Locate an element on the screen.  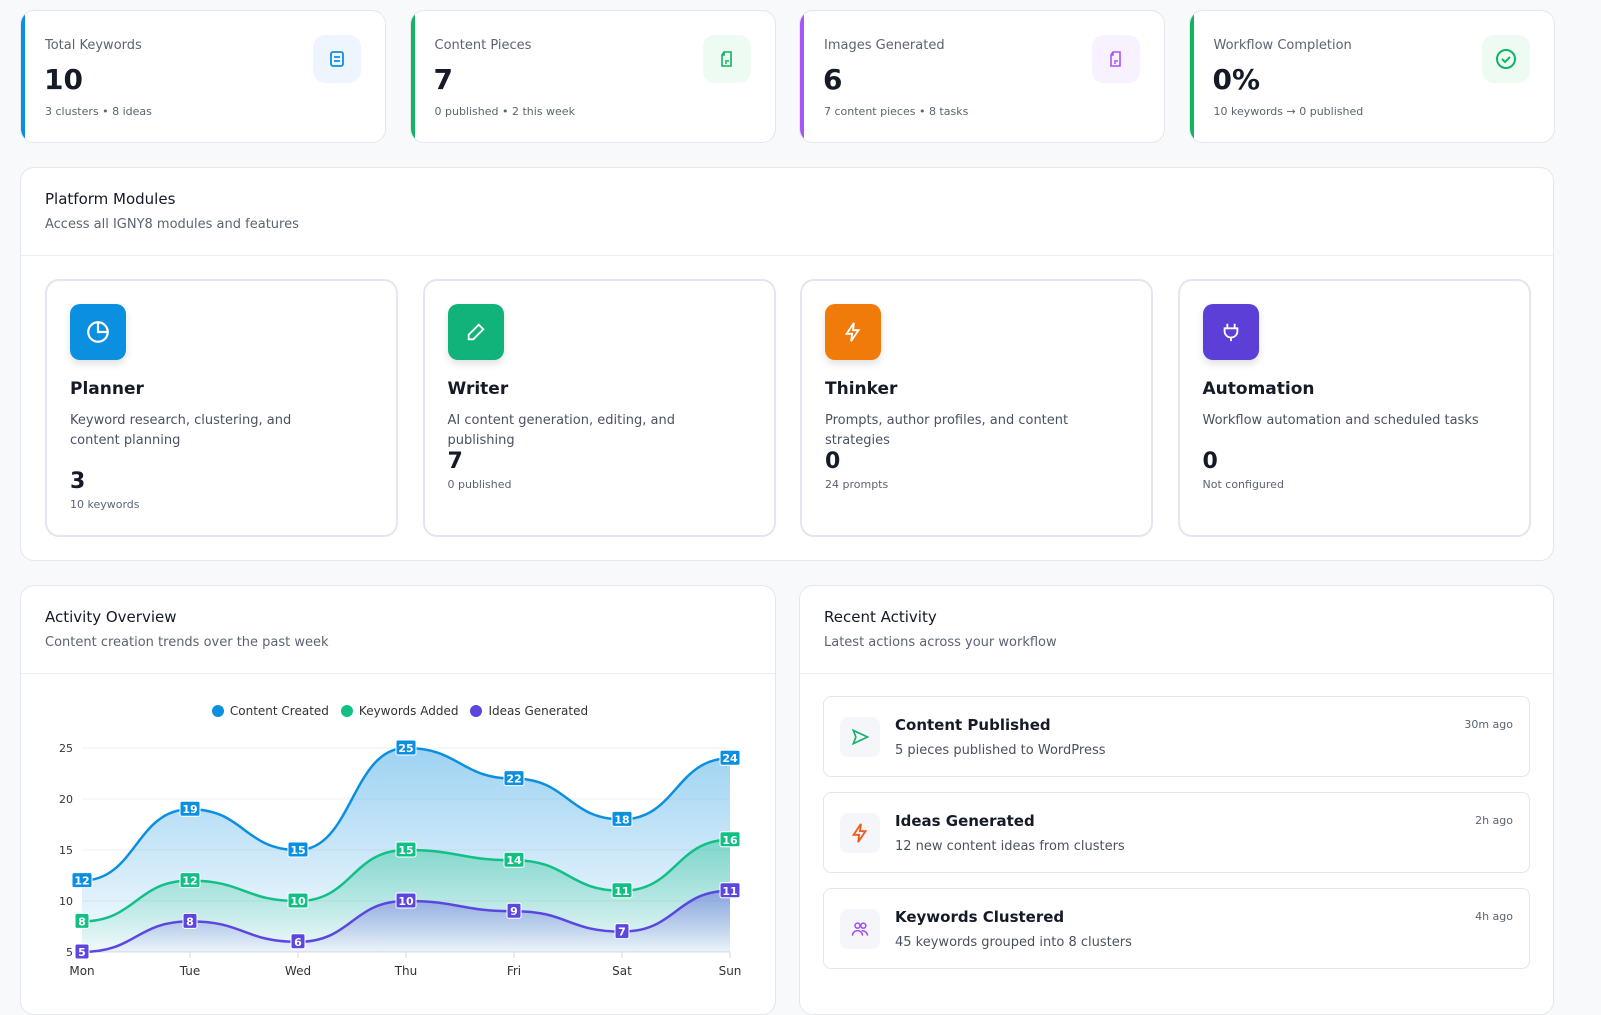
data-label: 14 is located at coordinates (514, 860).